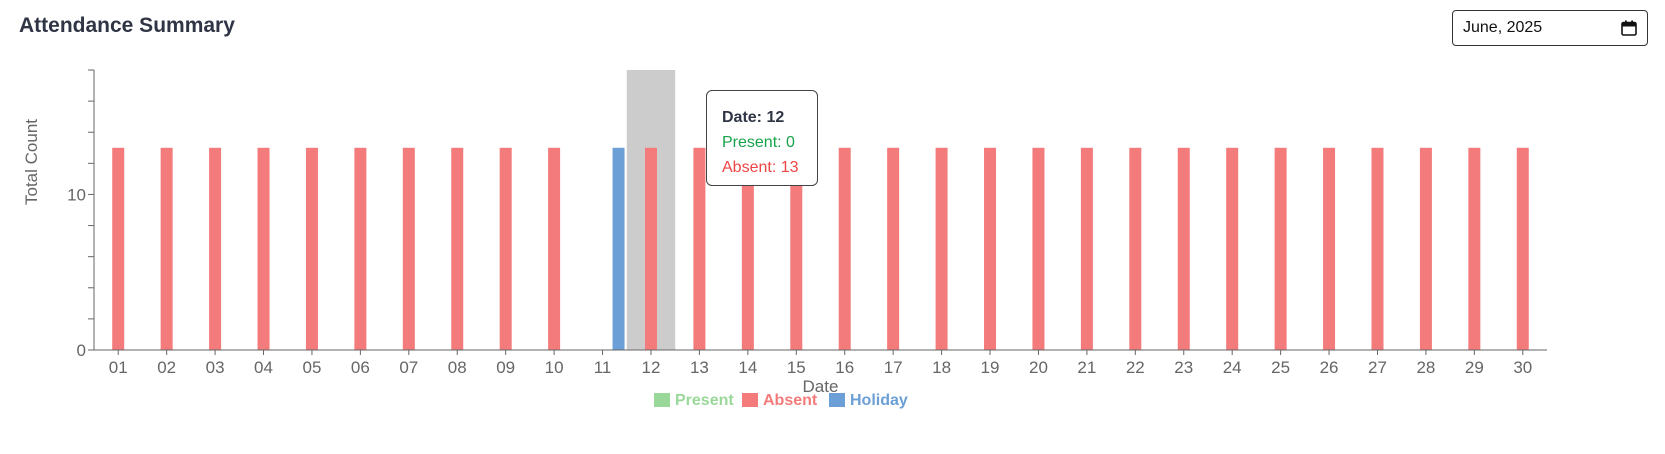 This screenshot has width=1665, height=454. I want to click on x-tick-label-20: 20, so click(1038, 367).